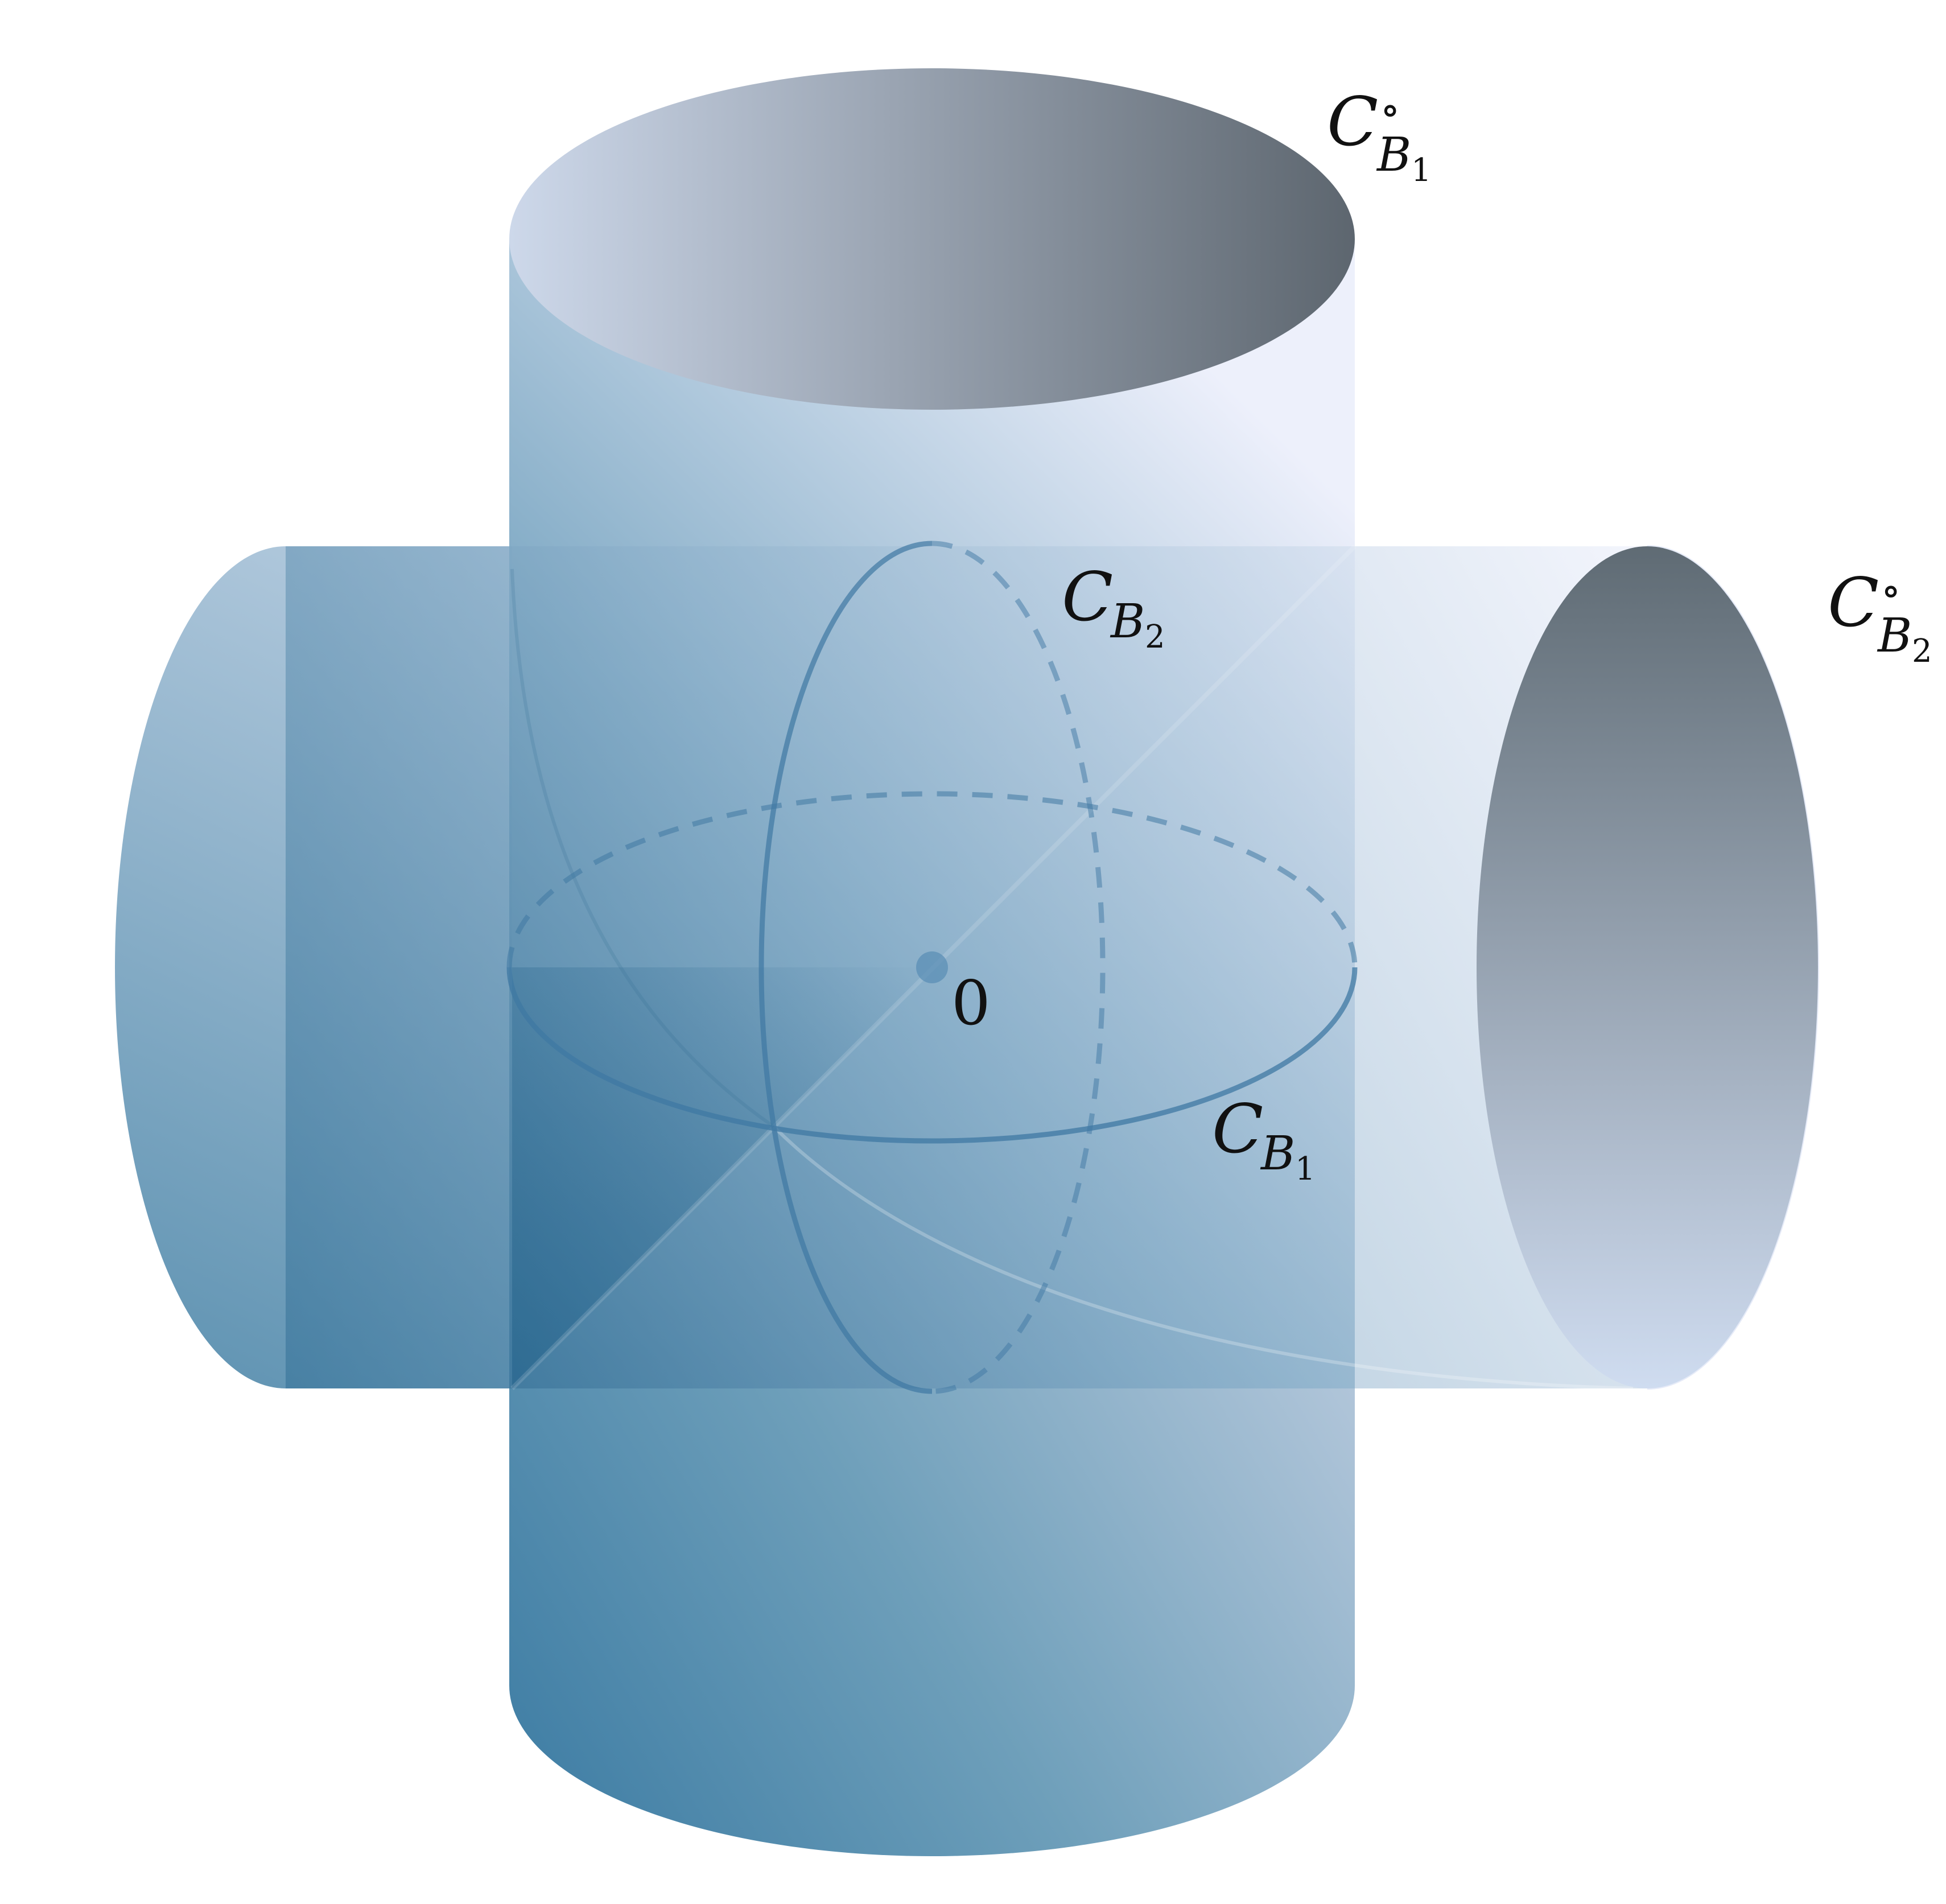  I want to click on intersection-seam-curve-left, so click(642, 848).